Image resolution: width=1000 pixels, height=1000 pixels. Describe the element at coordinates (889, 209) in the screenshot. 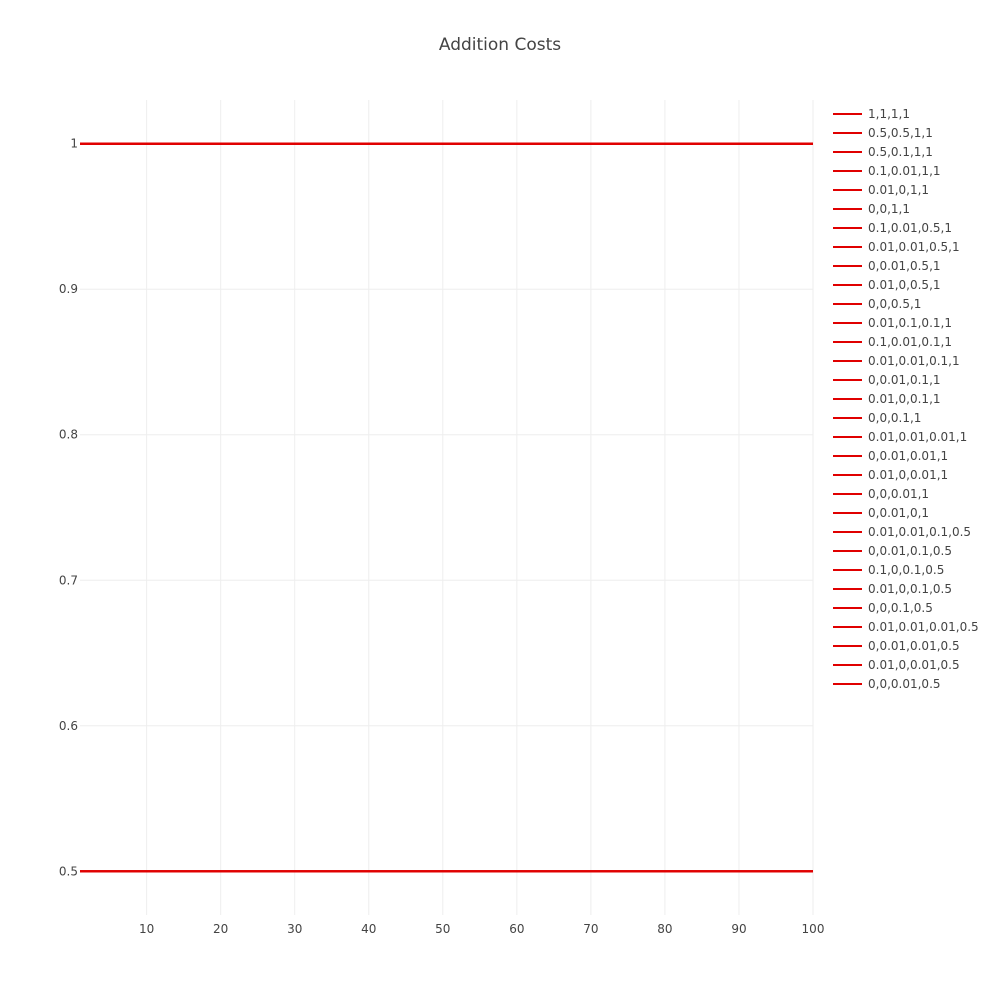

I see `legend-label: 0,0,1,1` at that location.